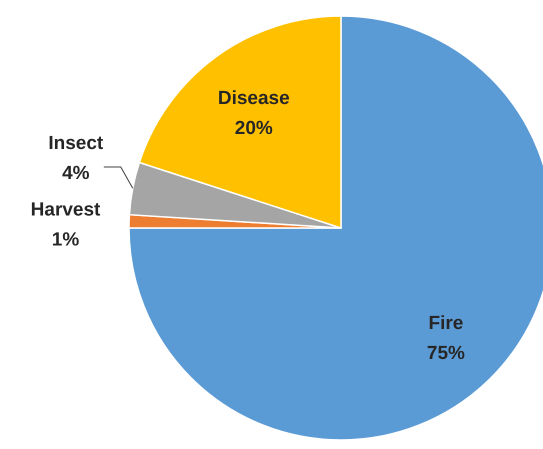 The width and height of the screenshot is (543, 449). I want to click on data-label: 20%, so click(253, 128).